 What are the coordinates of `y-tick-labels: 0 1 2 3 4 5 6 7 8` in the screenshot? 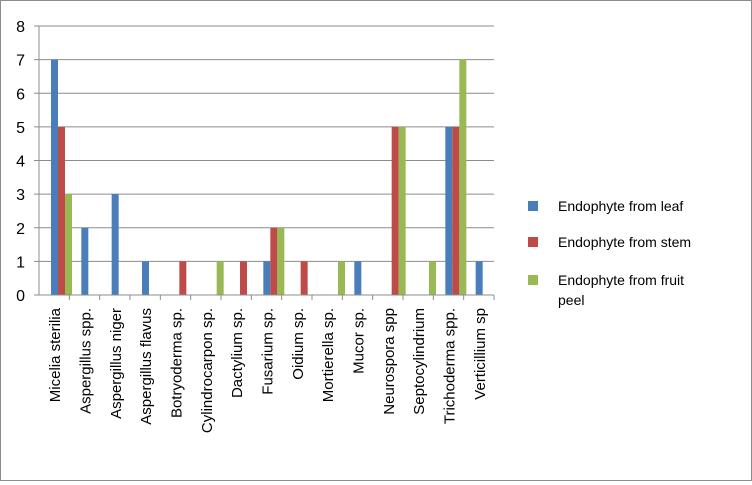 It's located at (20, 162).